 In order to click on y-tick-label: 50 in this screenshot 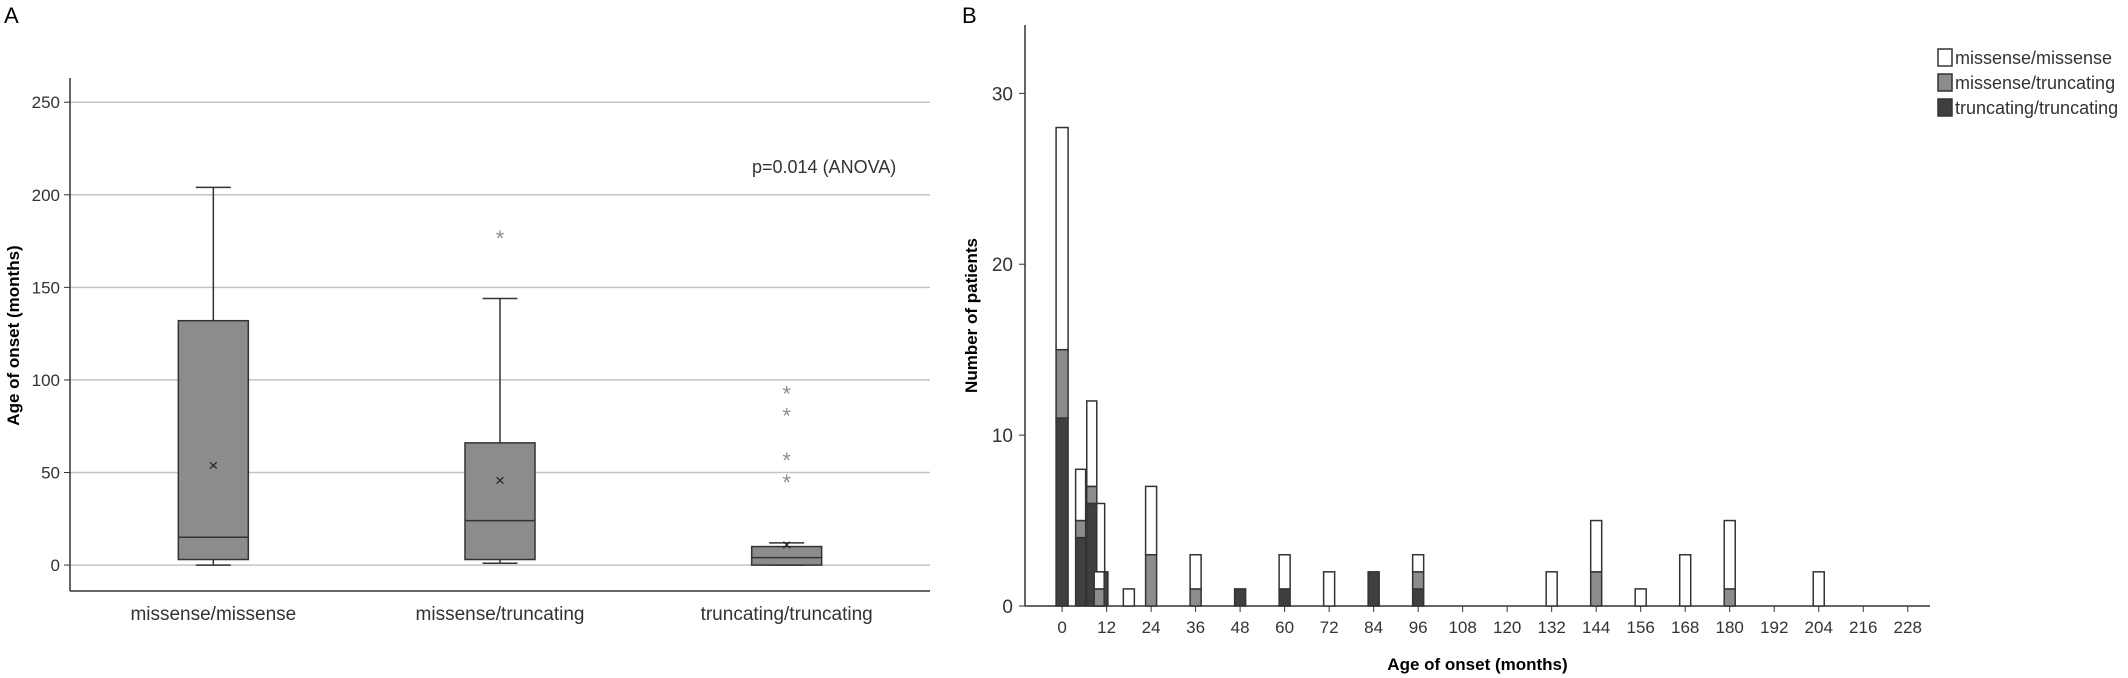, I will do `click(50, 473)`.